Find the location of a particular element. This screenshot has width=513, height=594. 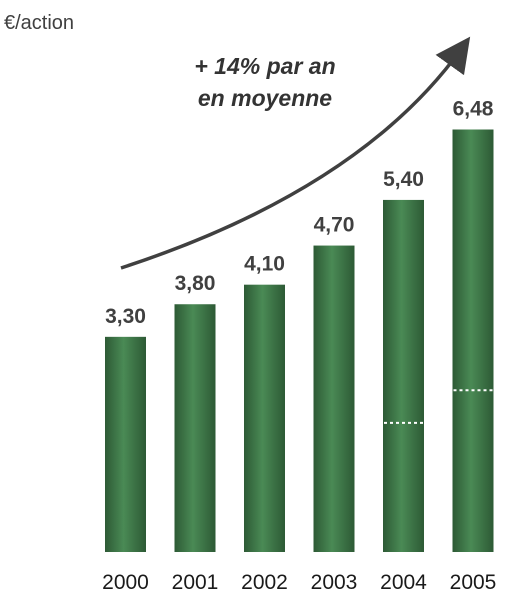

x-tick-2002: 2002 is located at coordinates (264, 582).